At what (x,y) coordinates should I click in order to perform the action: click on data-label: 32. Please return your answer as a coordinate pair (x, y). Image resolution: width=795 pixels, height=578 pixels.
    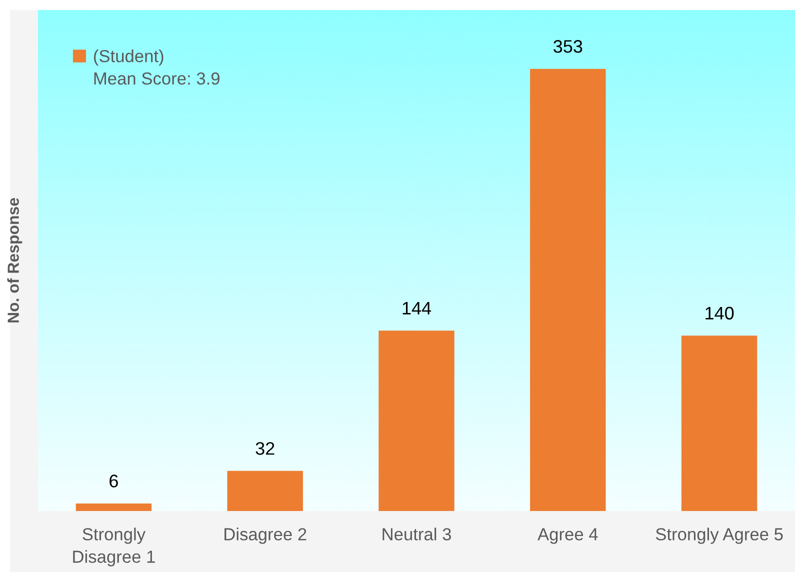
    Looking at the image, I should click on (265, 448).